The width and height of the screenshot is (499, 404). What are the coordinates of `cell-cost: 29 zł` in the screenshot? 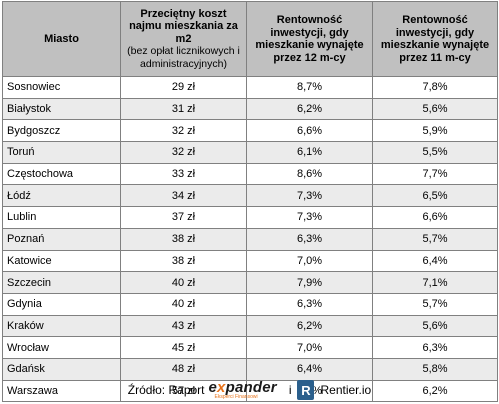 It's located at (183, 87).